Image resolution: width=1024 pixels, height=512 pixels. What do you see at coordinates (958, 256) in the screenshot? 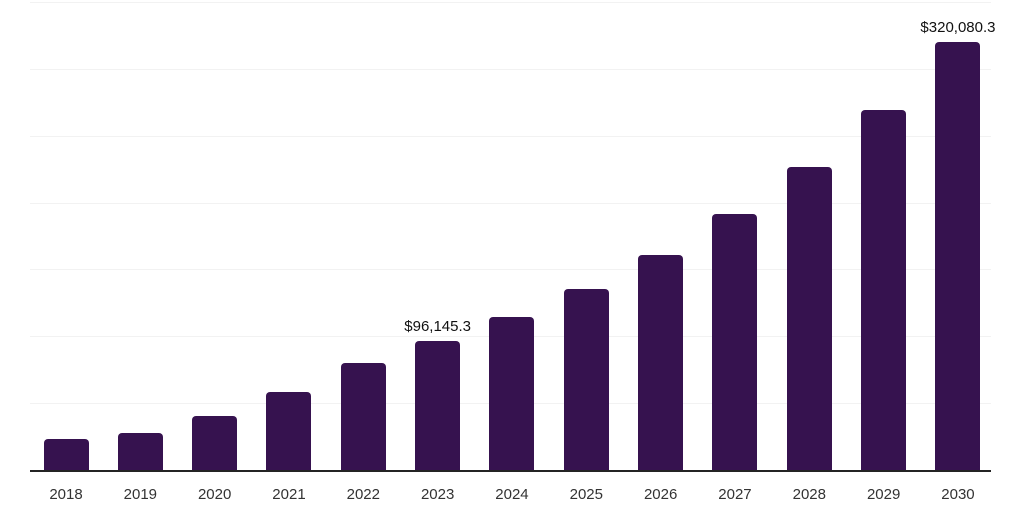
I see `bar-2030` at bounding box center [958, 256].